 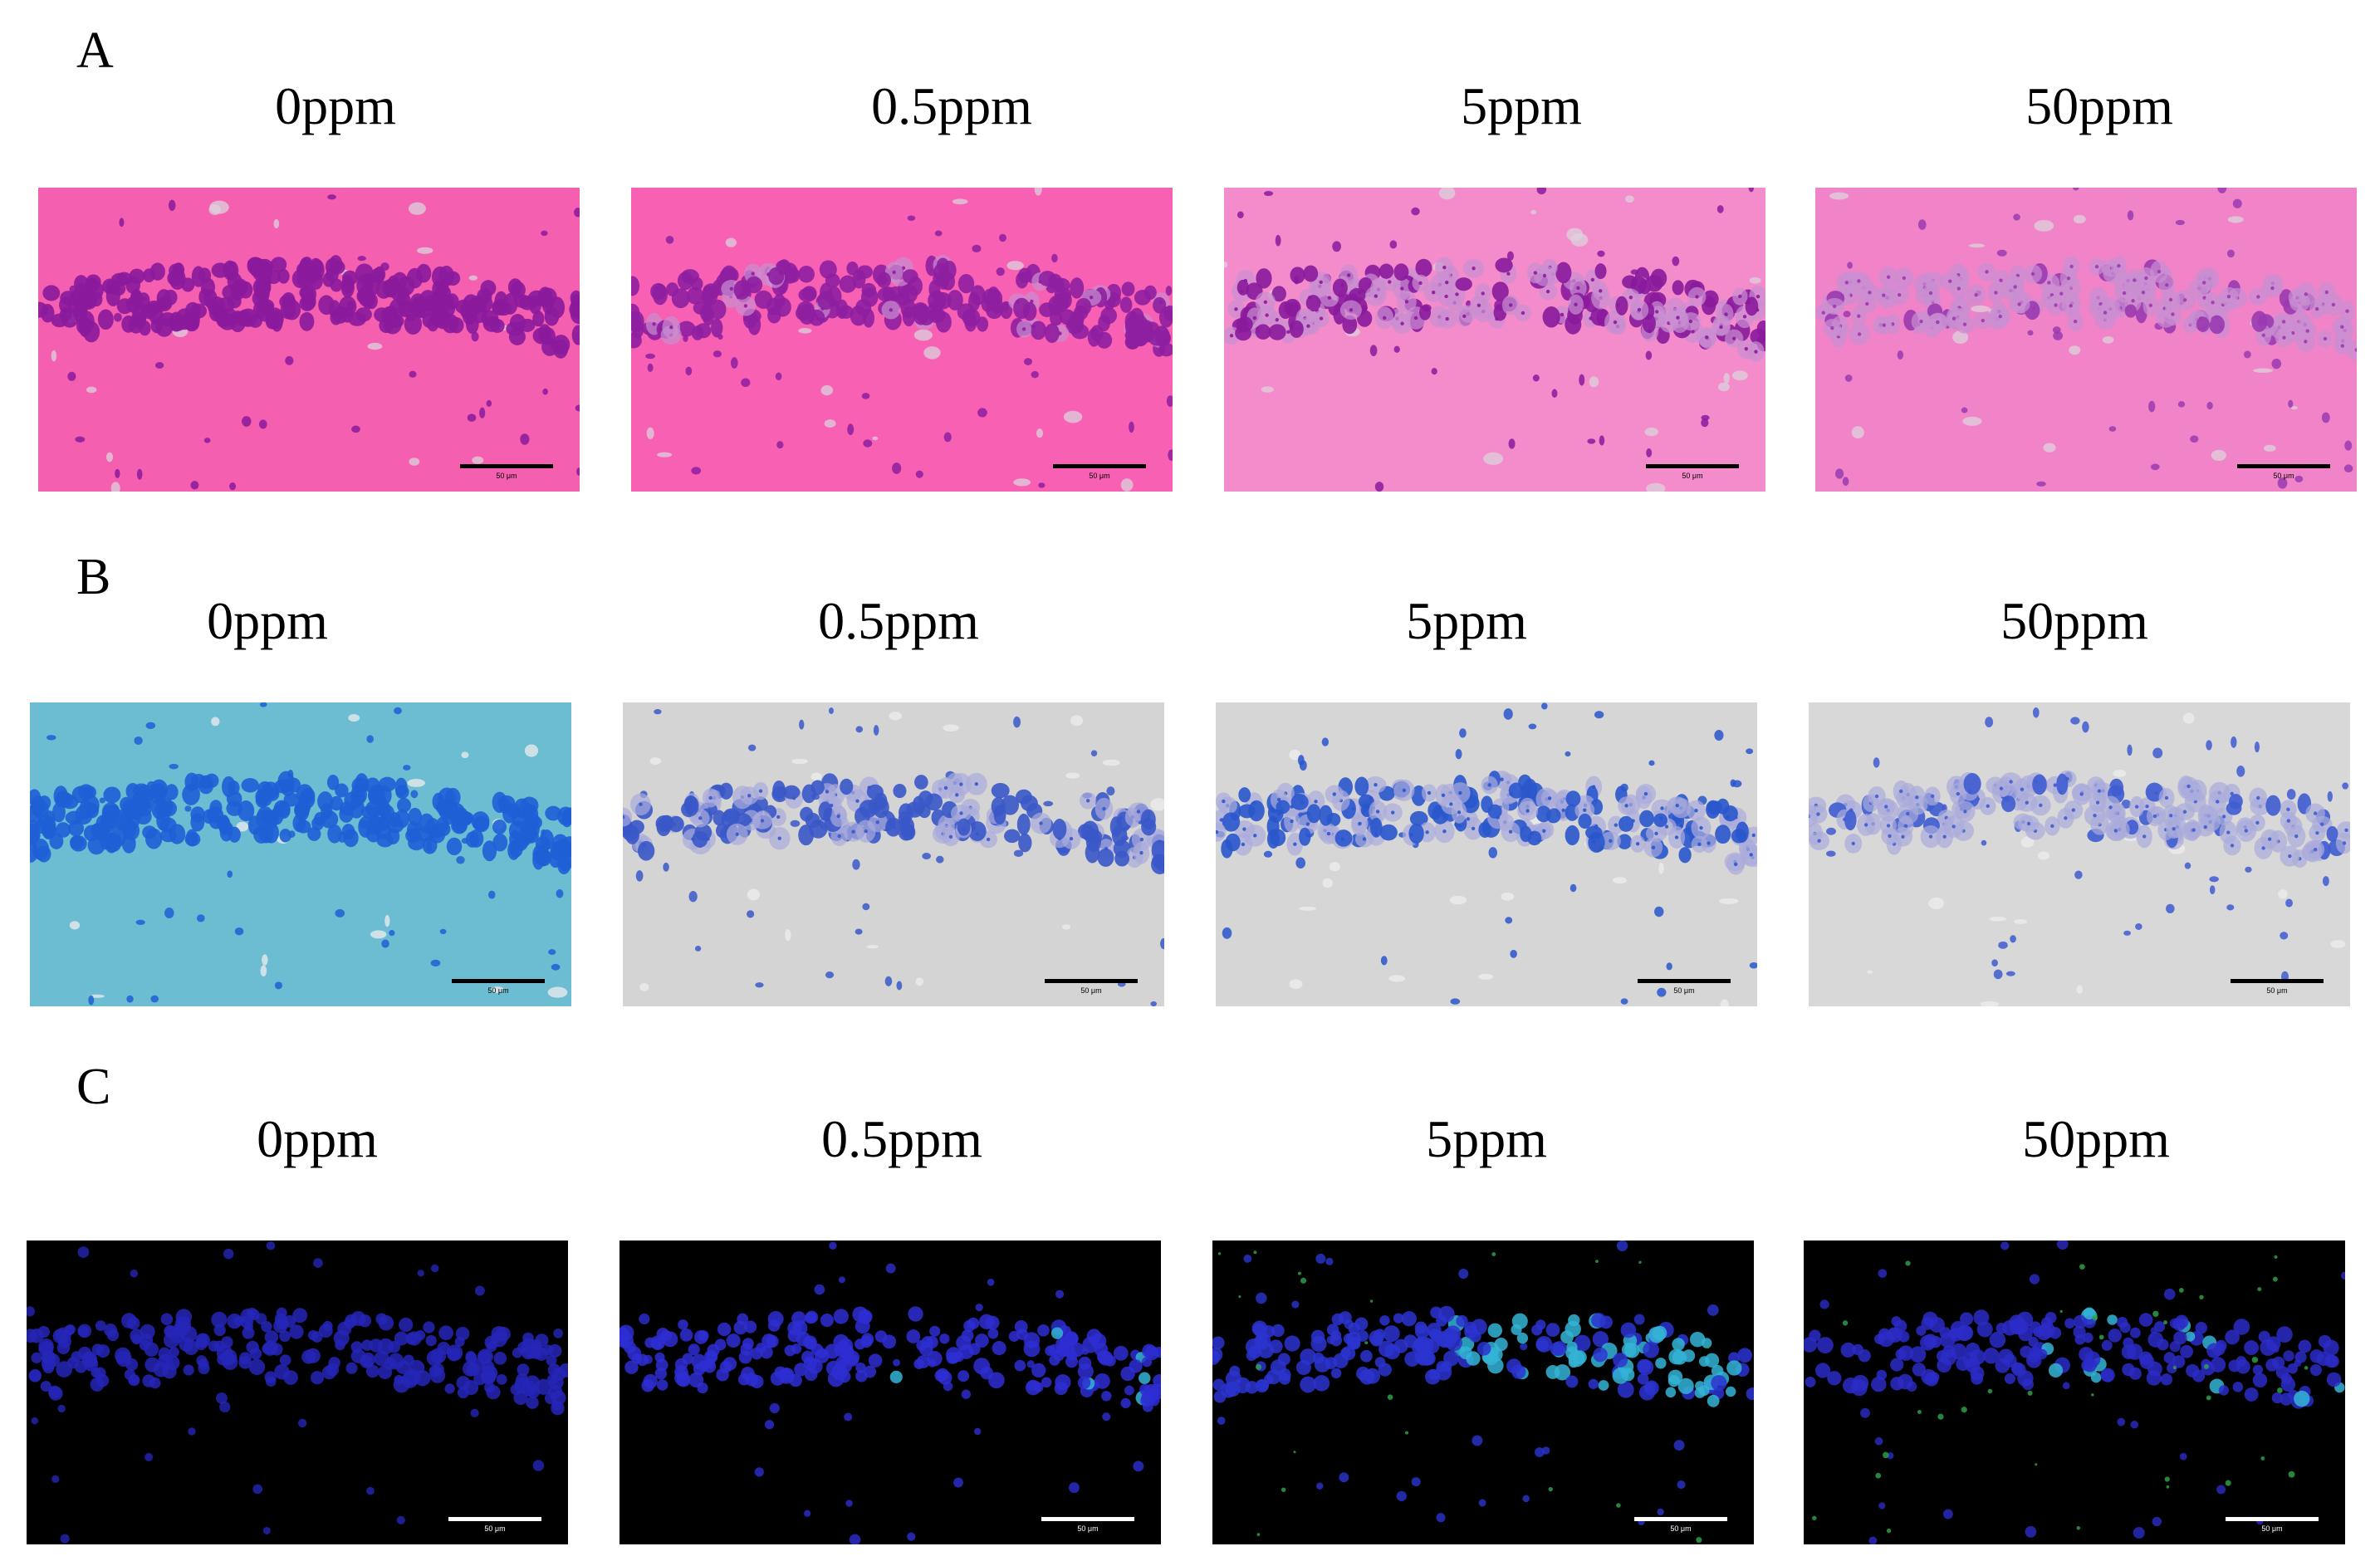 I want to click on column-label-c-3: 5ppm, so click(x=1486, y=1138).